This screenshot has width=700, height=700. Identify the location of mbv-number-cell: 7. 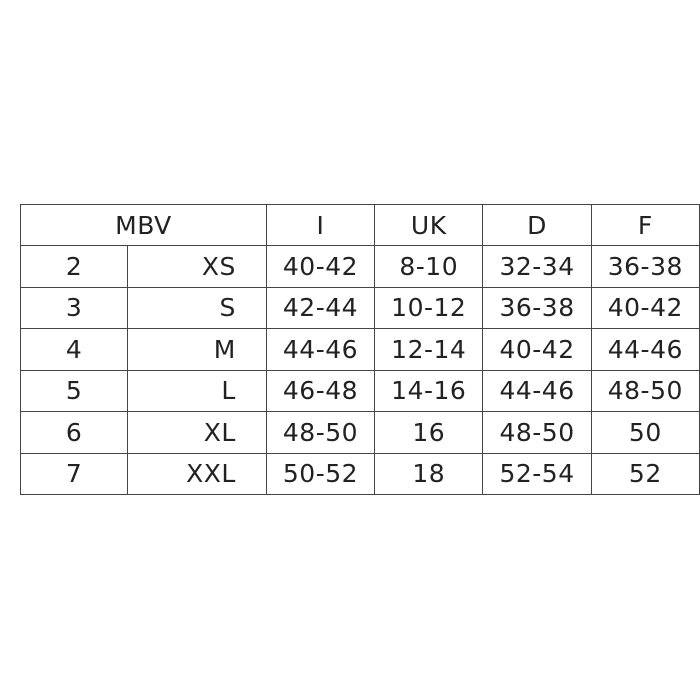
(74, 473).